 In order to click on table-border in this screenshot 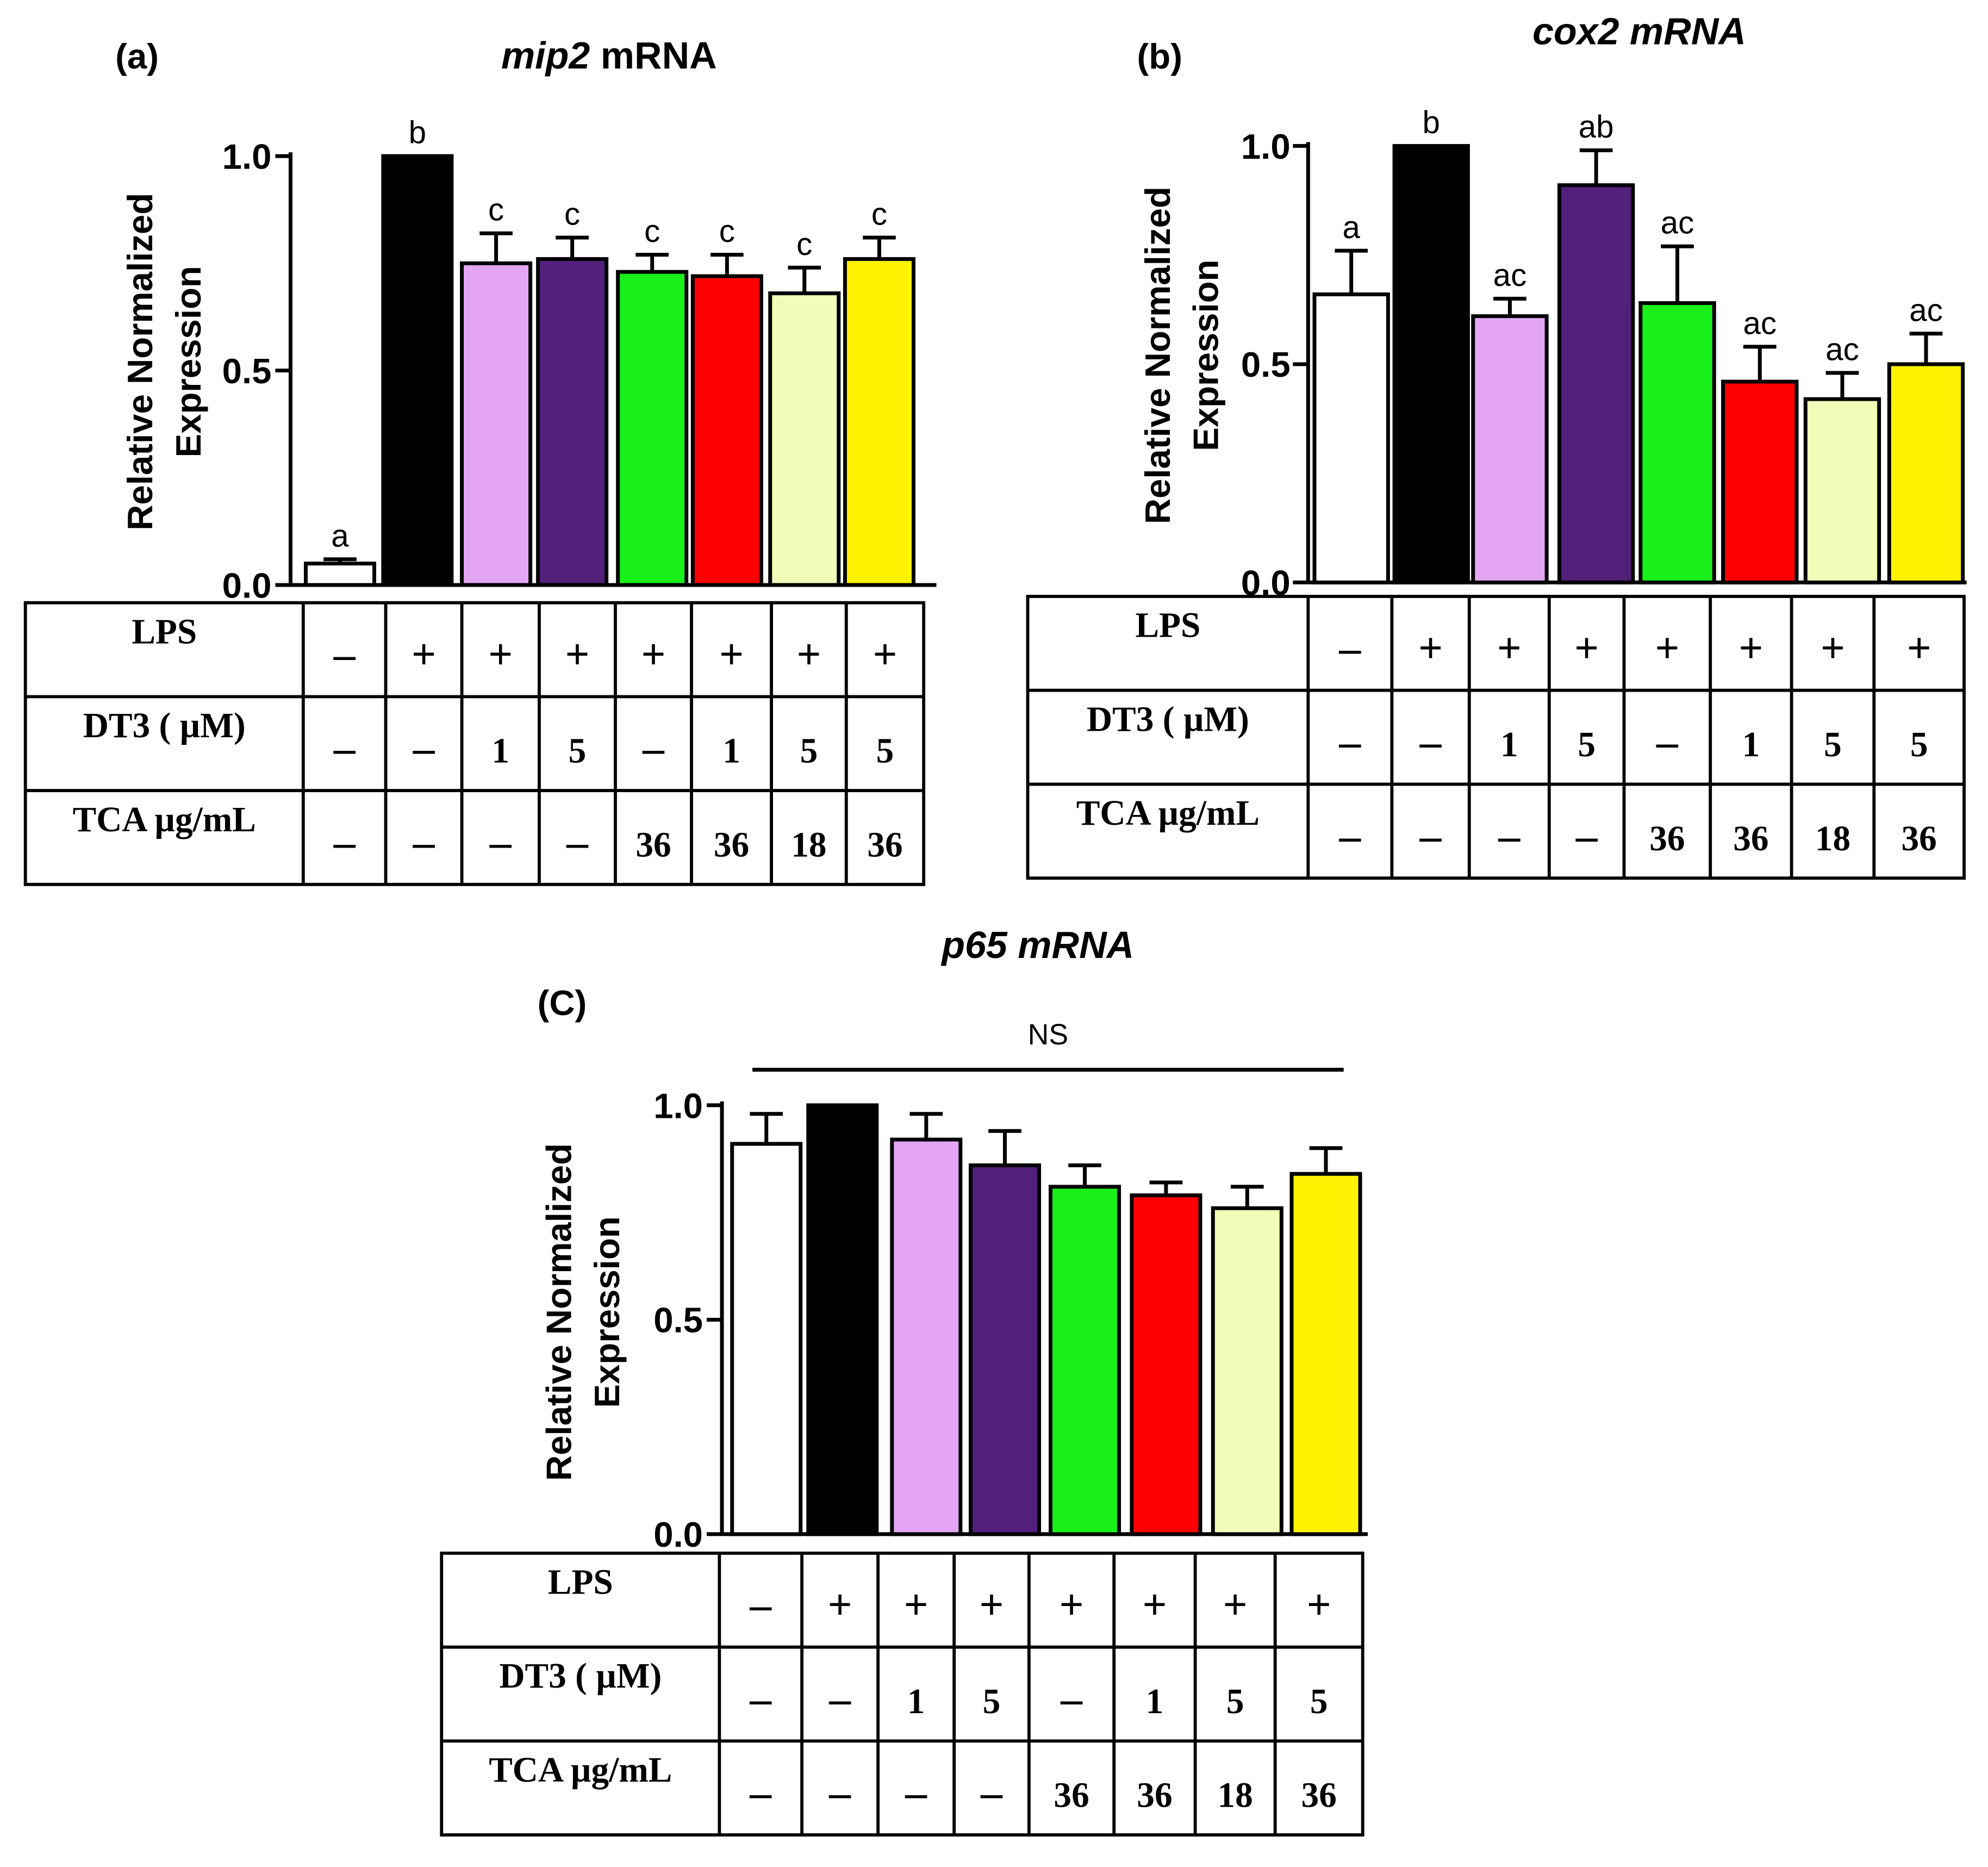, I will do `click(1496, 737)`.